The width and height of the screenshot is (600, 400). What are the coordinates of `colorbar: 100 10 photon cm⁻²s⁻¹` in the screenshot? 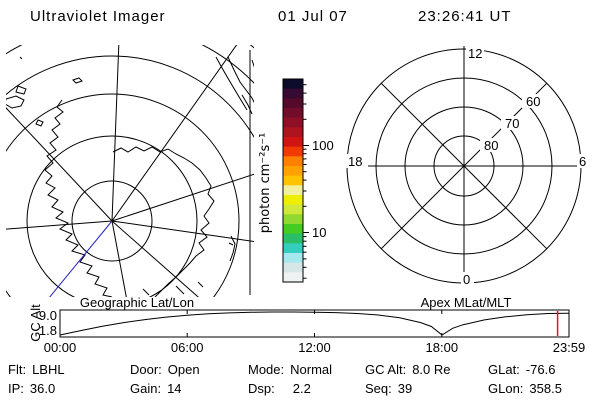 It's located at (296, 180).